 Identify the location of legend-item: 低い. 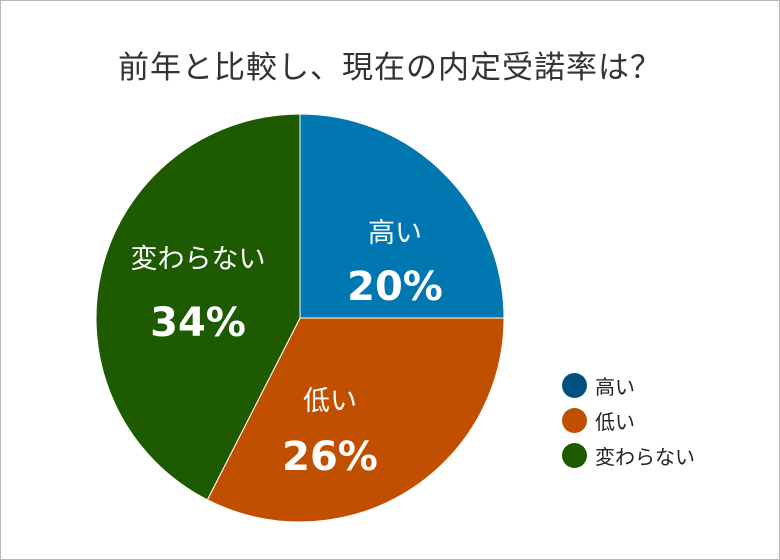
(628, 420).